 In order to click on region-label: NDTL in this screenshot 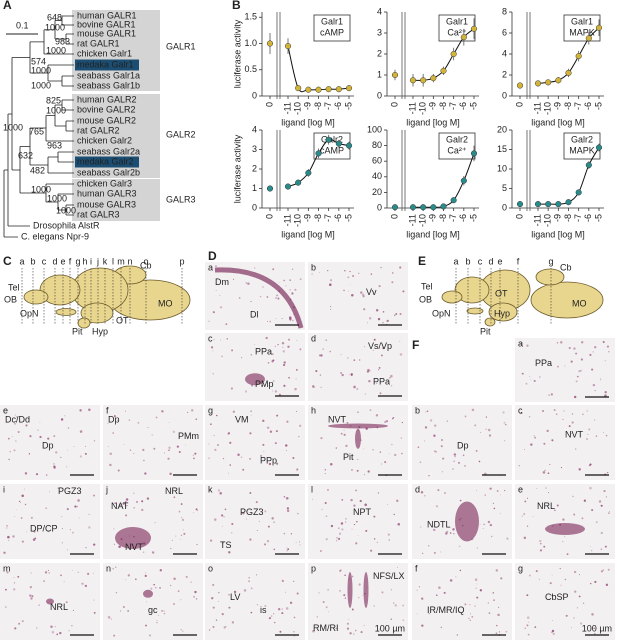, I will do `click(439, 525)`.